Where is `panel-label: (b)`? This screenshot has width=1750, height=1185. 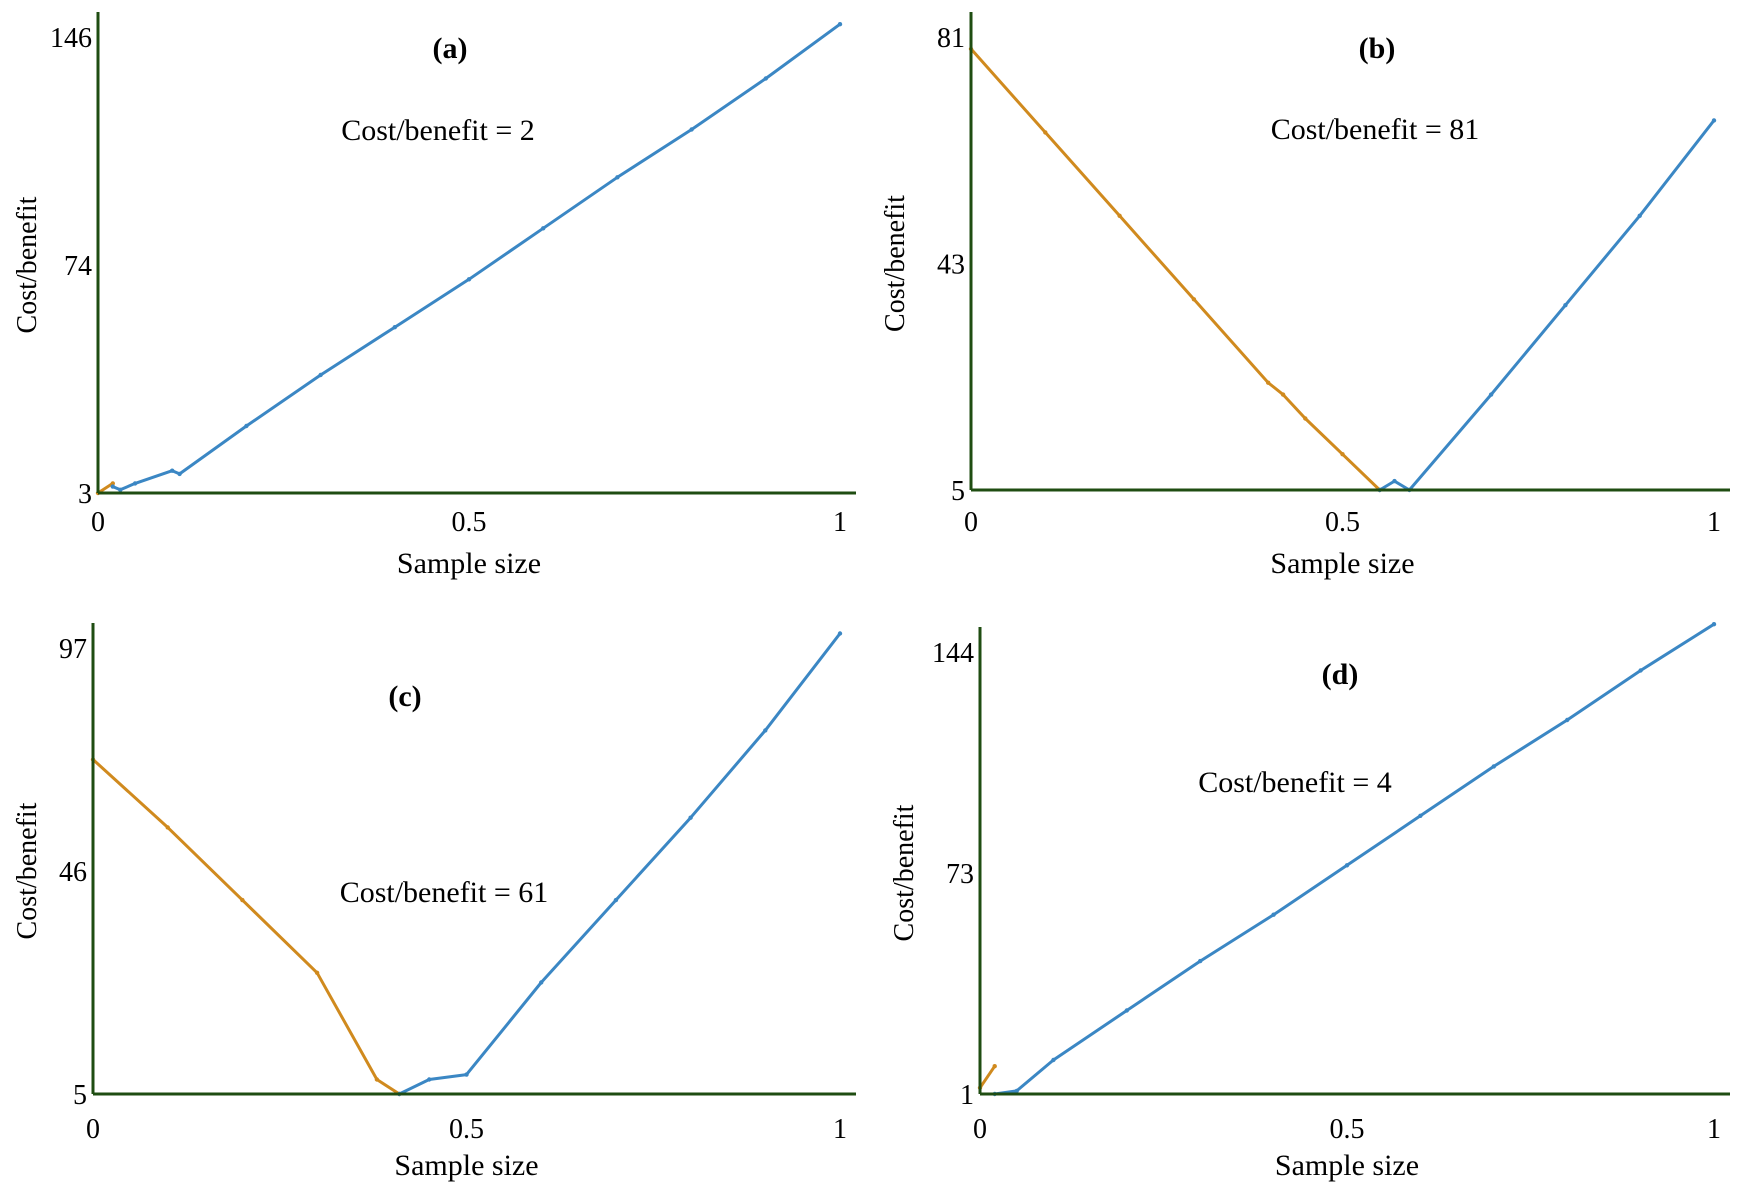 panel-label: (b) is located at coordinates (1377, 48).